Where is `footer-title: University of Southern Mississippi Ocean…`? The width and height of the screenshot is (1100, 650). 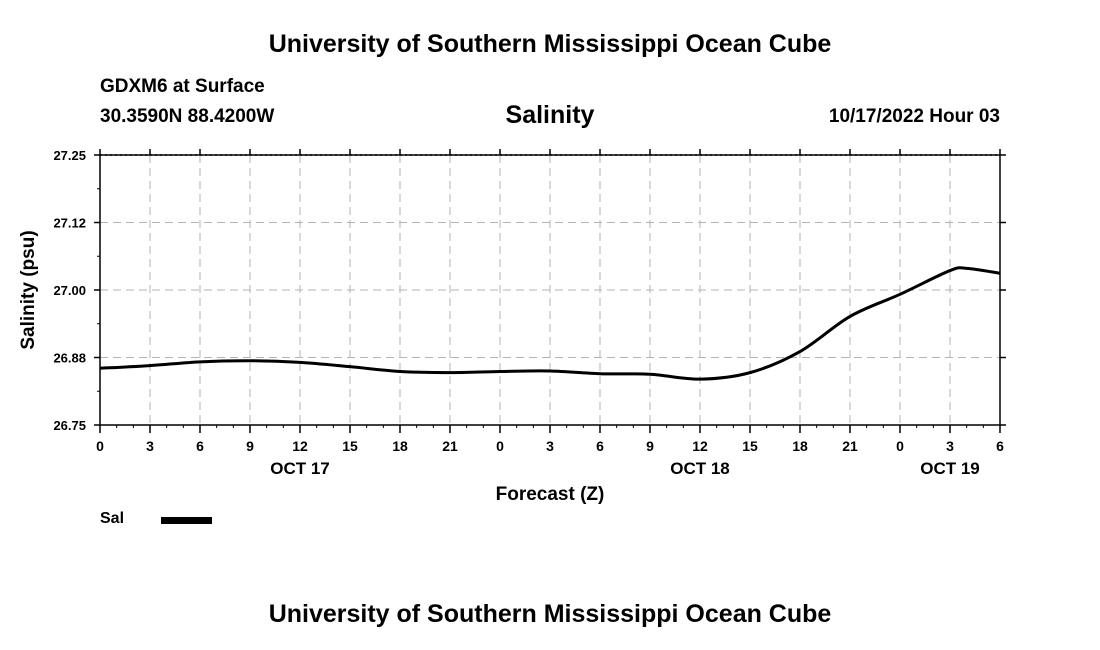
footer-title: University of Southern Mississippi Ocean… is located at coordinates (550, 614).